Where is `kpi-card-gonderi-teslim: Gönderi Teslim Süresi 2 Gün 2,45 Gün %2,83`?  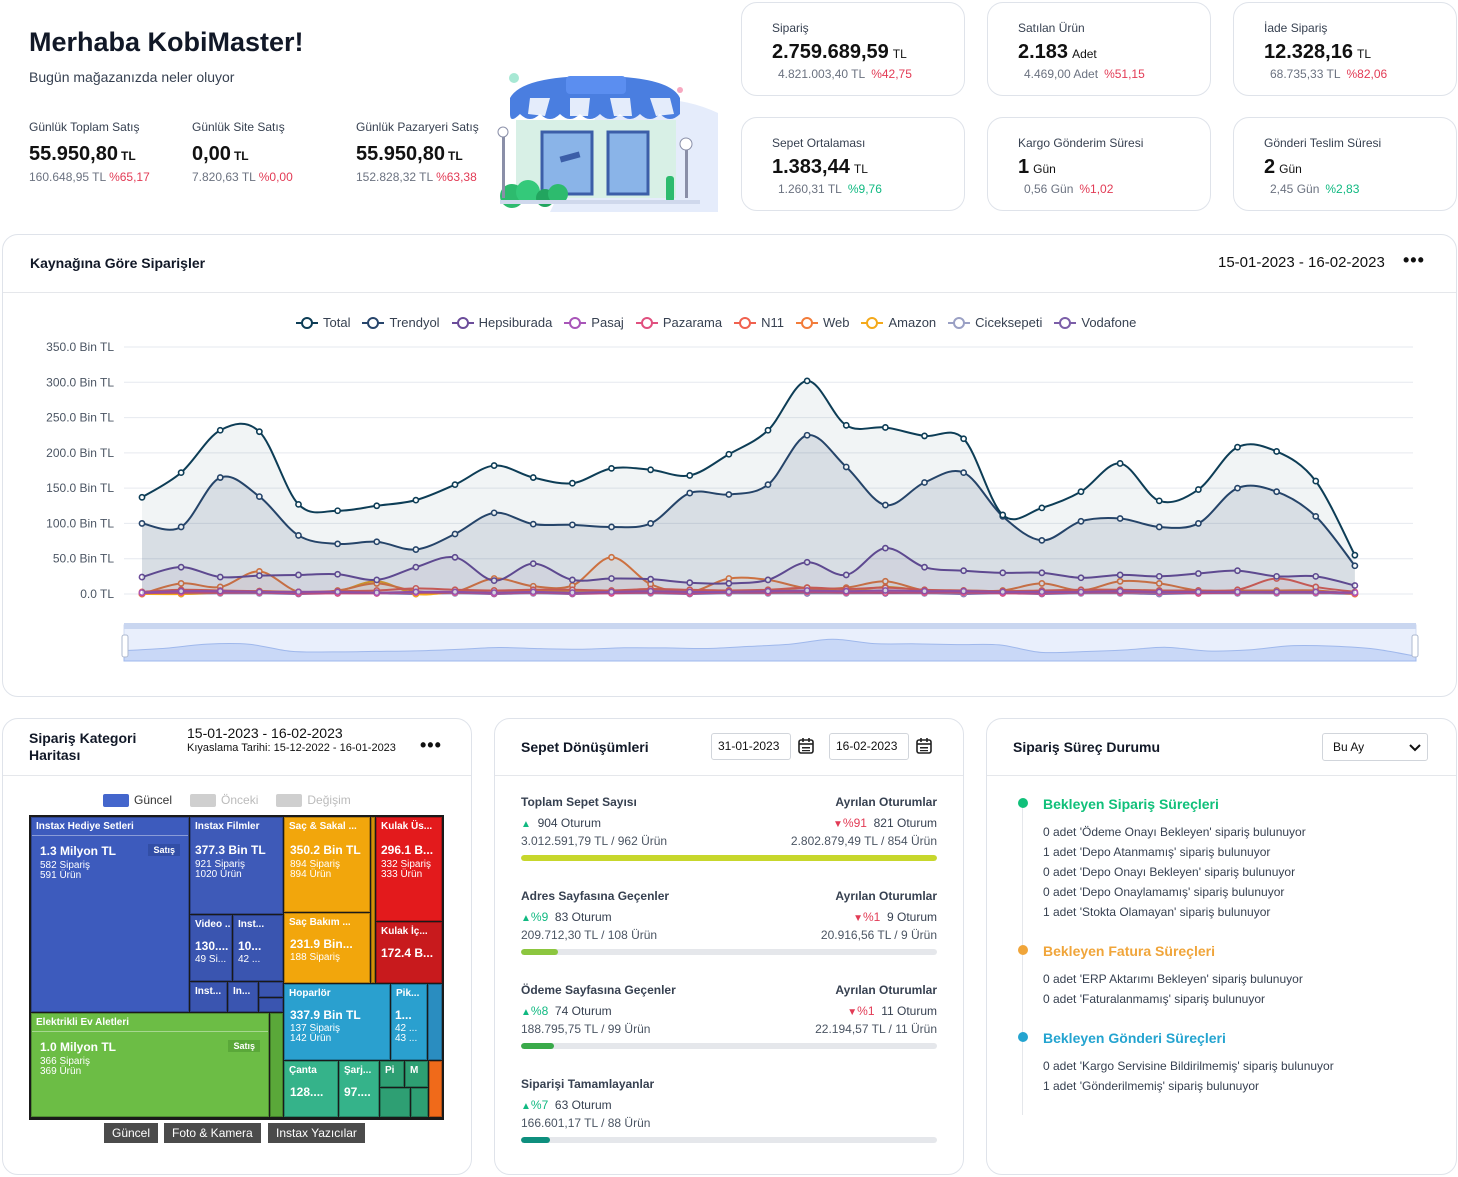 kpi-card-gonderi-teslim: Gönderi Teslim Süresi 2 Gün 2,45 Gün %2,83 is located at coordinates (1345, 164).